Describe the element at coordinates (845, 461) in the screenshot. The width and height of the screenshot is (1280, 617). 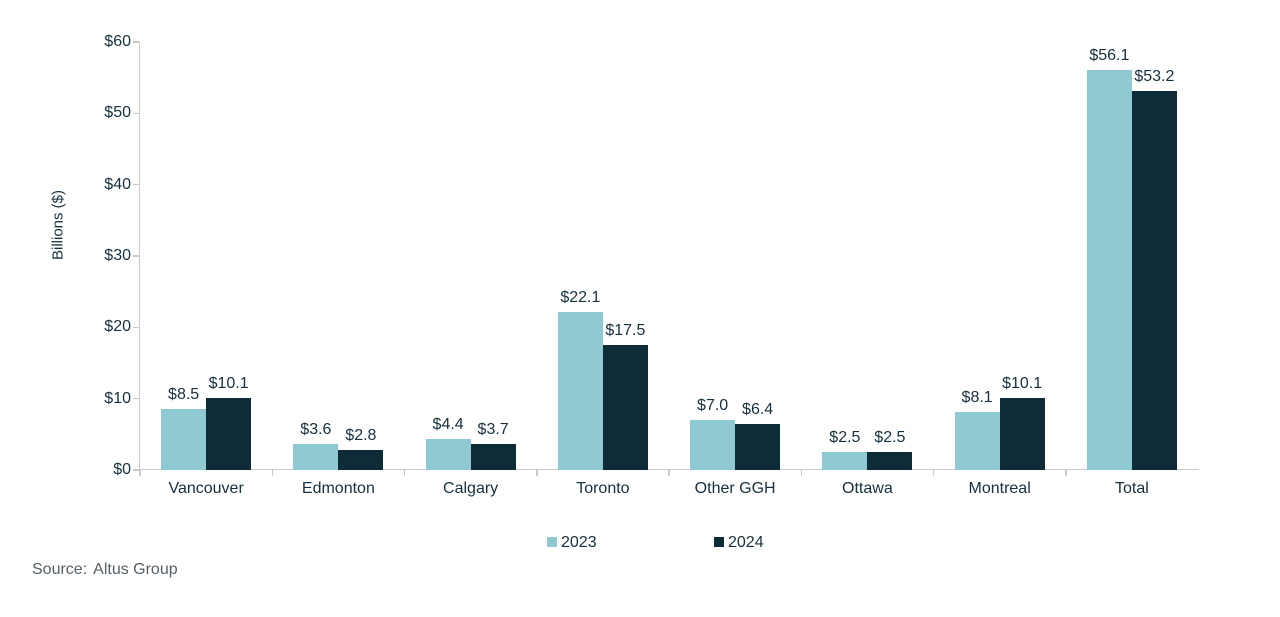
I see `bar-2023-ottawa` at that location.